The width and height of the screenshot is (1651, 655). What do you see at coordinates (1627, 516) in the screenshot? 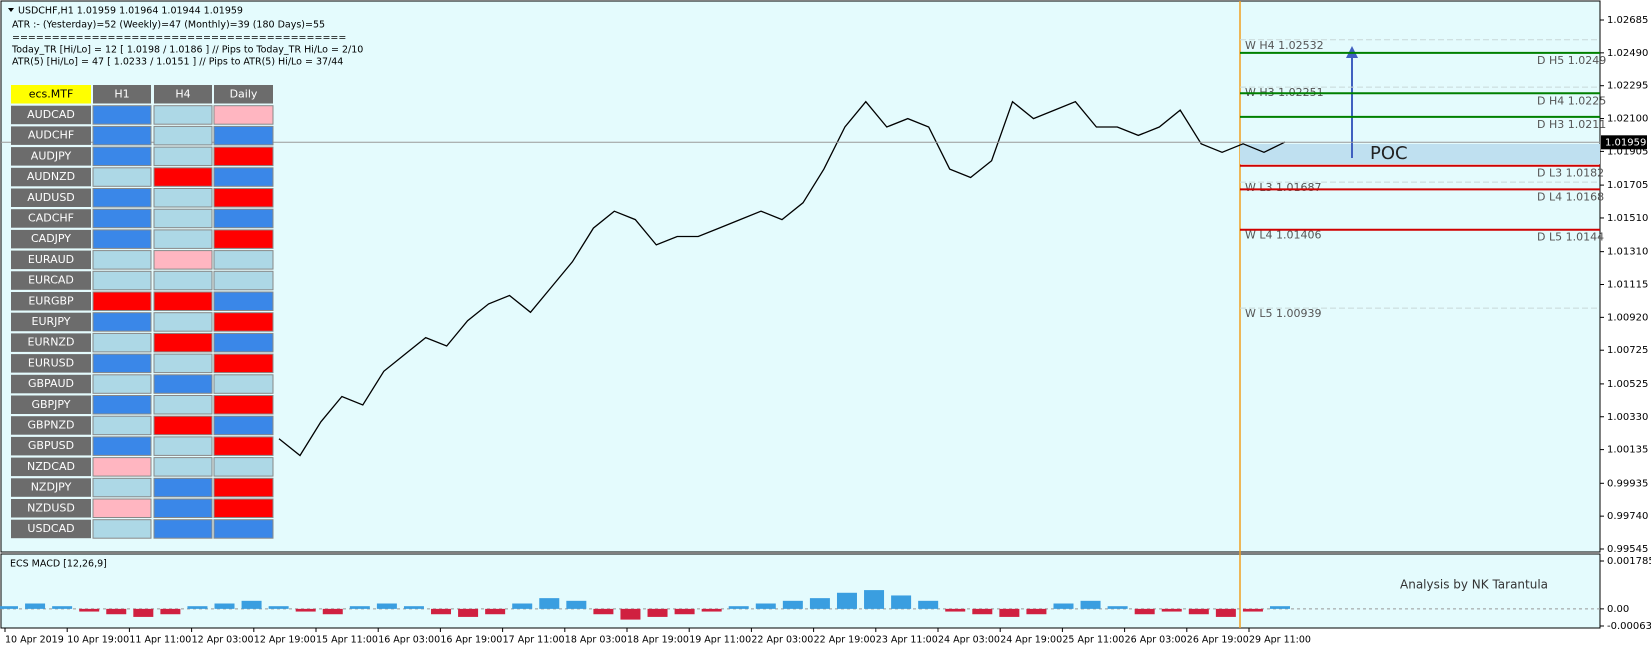
I see `y-tick-label: 0.99740` at bounding box center [1627, 516].